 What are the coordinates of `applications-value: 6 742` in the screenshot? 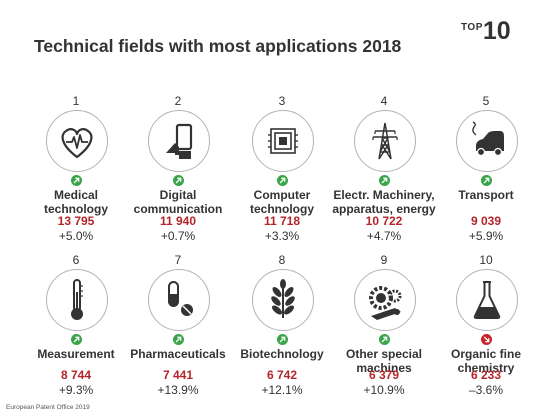 It's located at (282, 375).